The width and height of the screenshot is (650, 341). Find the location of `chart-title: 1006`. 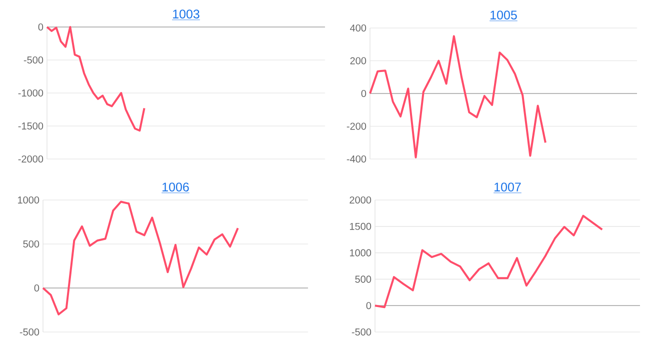

chart-title: 1006 is located at coordinates (175, 187).